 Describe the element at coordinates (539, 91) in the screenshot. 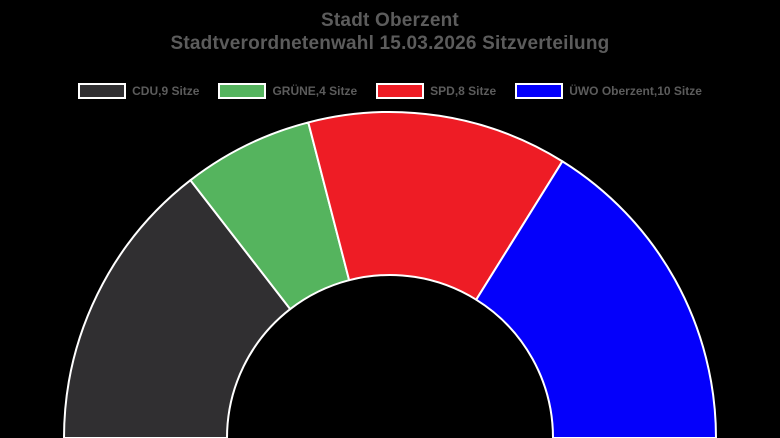

I see `legend-swatch-uewo-oberzent` at that location.